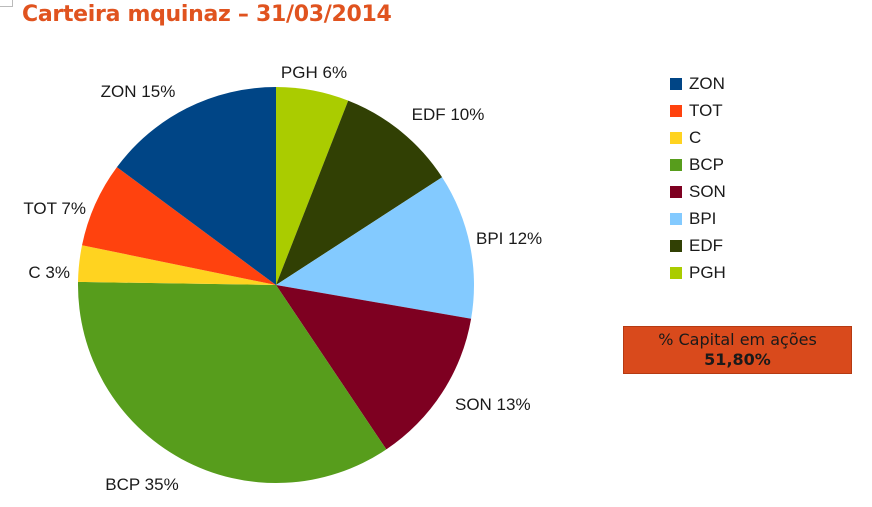 Image resolution: width=872 pixels, height=507 pixels. Describe the element at coordinates (207, 14) in the screenshot. I see `chart-title: Carteira mquinaz – 31/03/2014` at that location.